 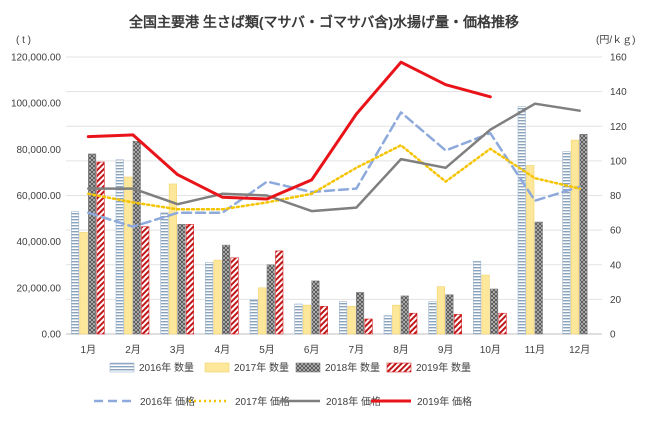 What do you see at coordinates (618, 197) in the screenshot?
I see `y-right-tick-labels: 0 20 40 60 80 100 120 140 160` at bounding box center [618, 197].